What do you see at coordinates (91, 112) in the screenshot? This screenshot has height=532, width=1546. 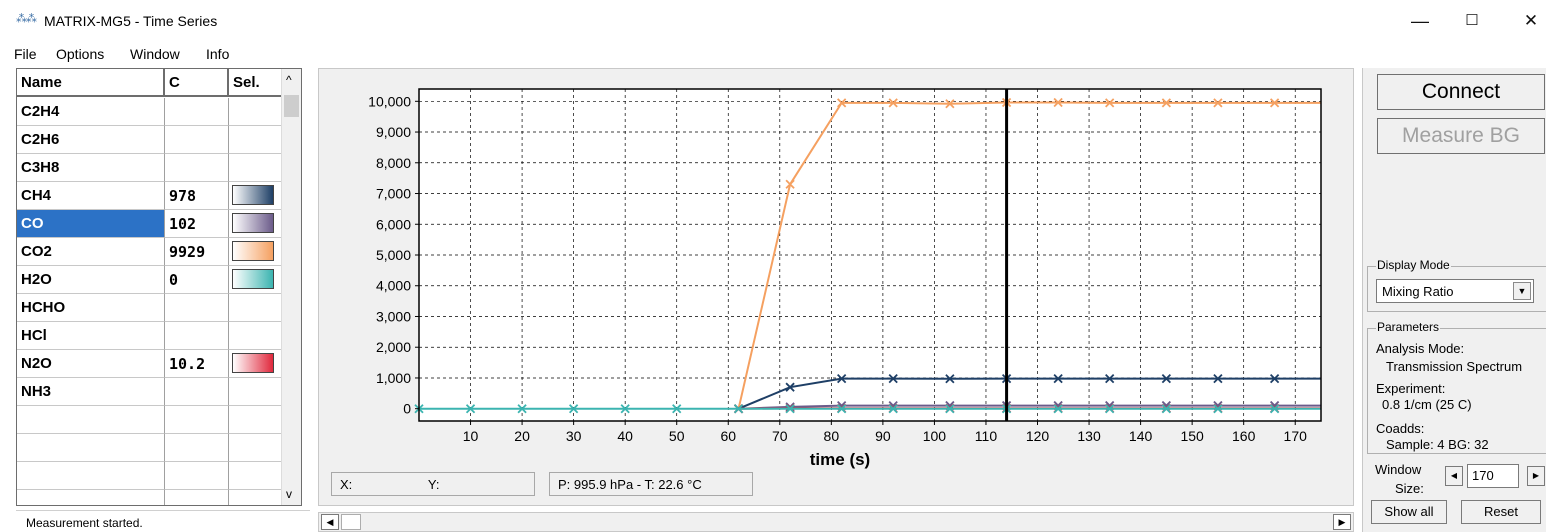 I see `table-row-name: C2H4` at bounding box center [91, 112].